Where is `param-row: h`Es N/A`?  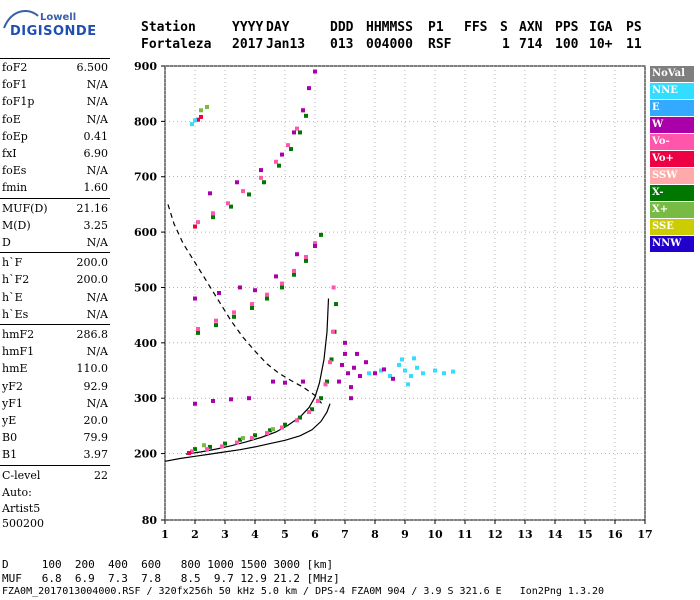 param-row: h`Es N/A is located at coordinates (55, 315).